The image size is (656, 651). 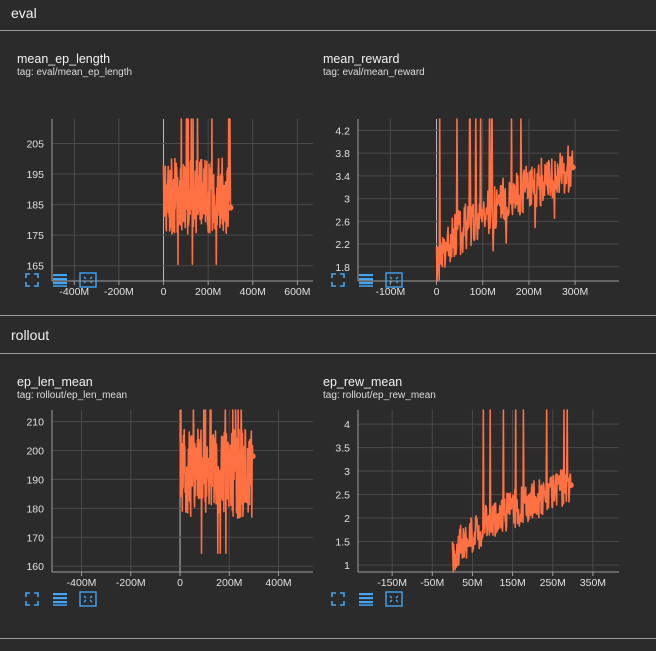 I want to click on y-tick-label: 2.2, so click(x=342, y=245).